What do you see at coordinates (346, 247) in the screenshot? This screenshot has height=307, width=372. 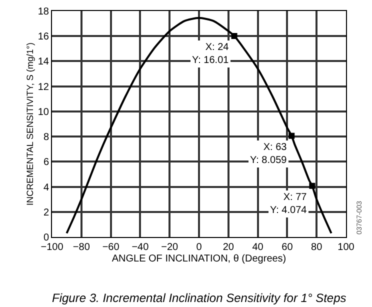 I see `x-tick-label: 100` at bounding box center [346, 247].